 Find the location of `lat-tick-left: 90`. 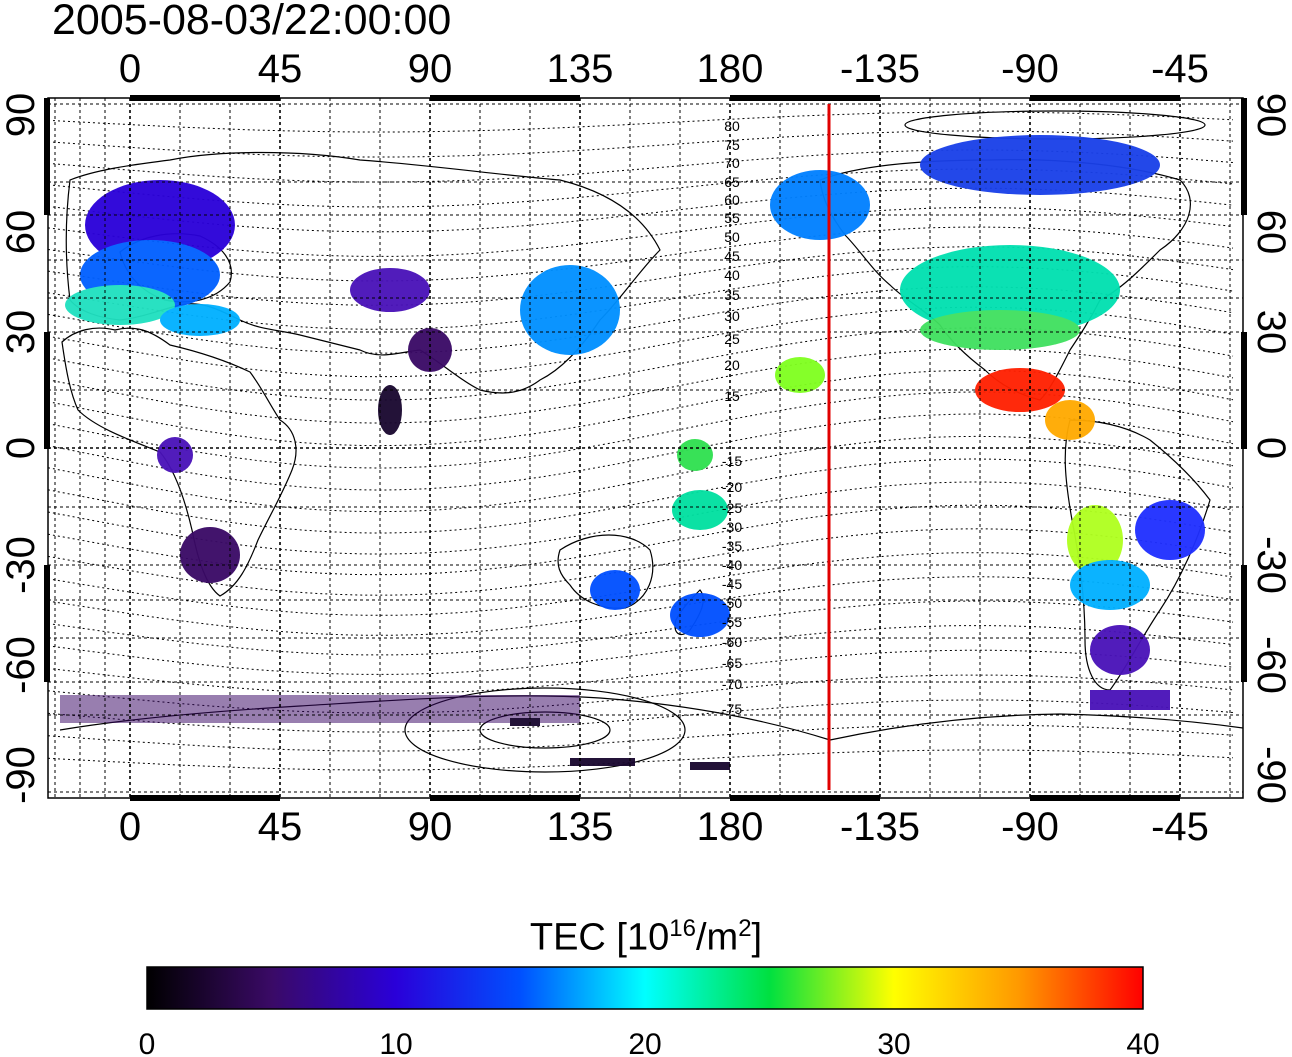

lat-tick-left: 90 is located at coordinates (21, 115).